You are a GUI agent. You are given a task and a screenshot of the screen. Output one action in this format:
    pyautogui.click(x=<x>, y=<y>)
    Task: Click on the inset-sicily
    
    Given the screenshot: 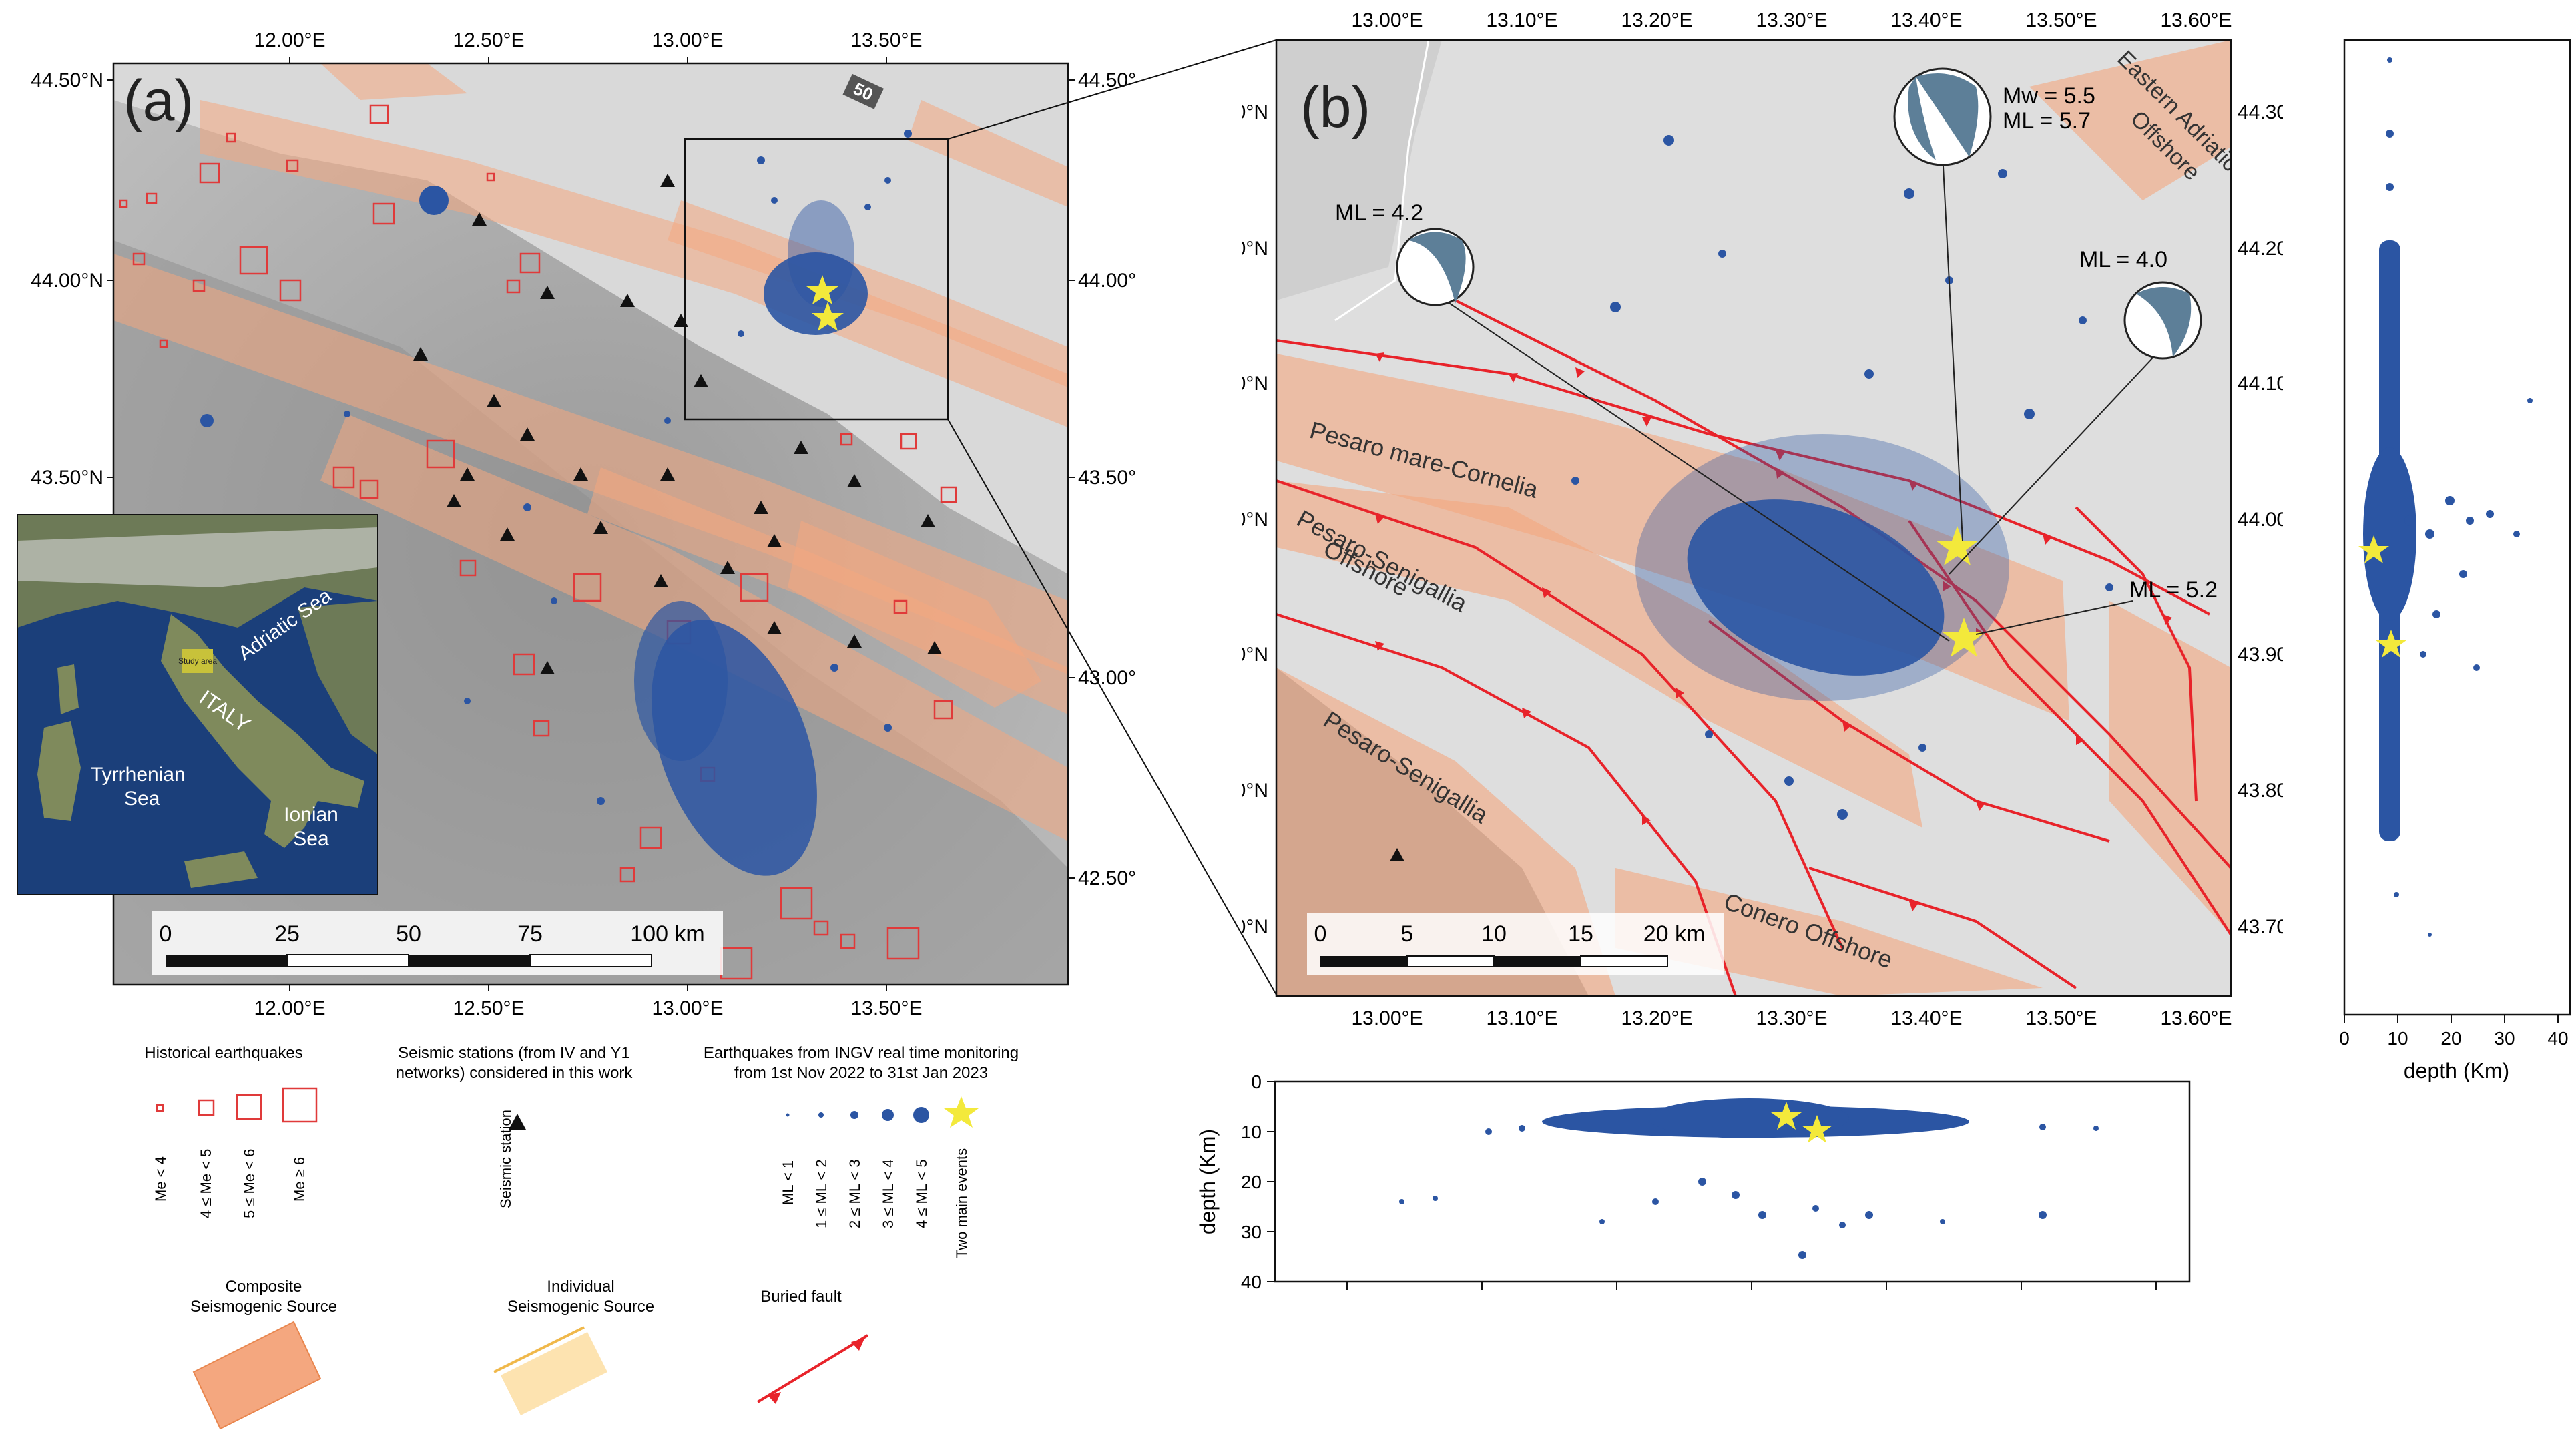 What is the action you would take?
    pyautogui.click(x=221, y=869)
    